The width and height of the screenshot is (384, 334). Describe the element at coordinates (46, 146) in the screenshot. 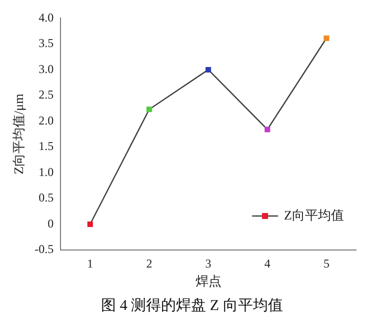

I see `y-tick-label: 1.5` at that location.